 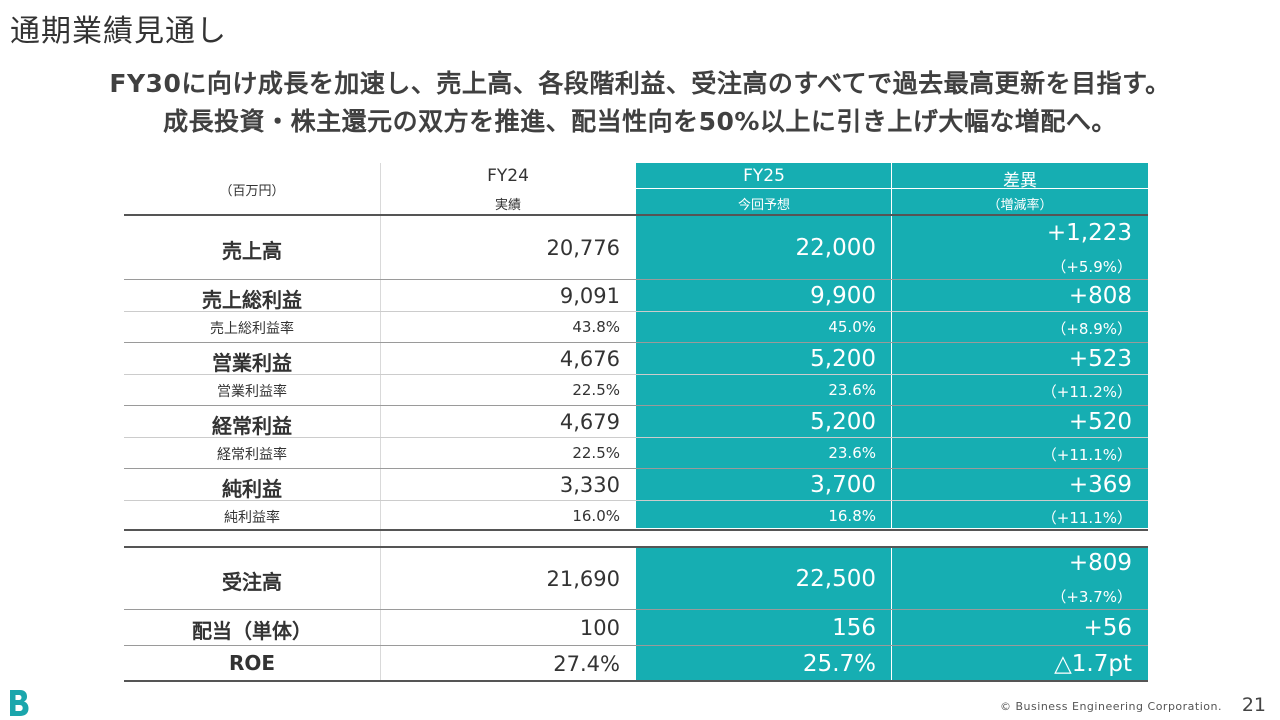 I want to click on header-fy24-sub: 実績, so click(x=507, y=205).